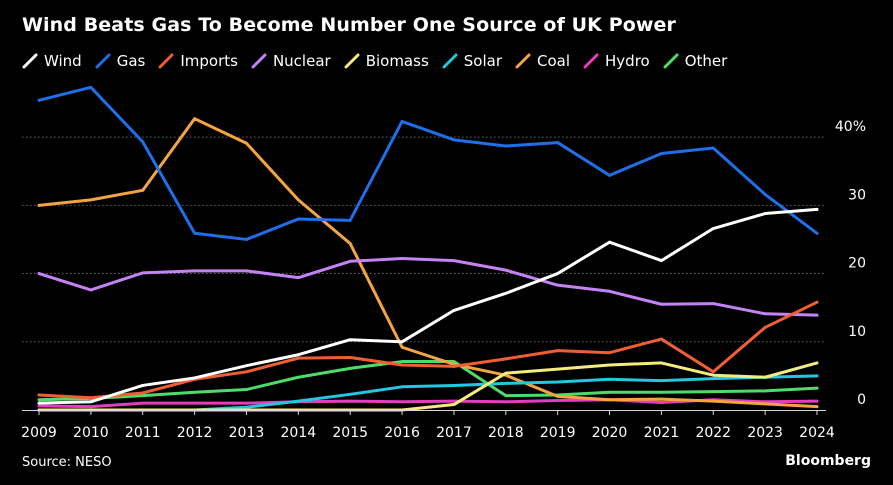  Describe the element at coordinates (350, 401) in the screenshot. I see `data-point-hydro-2015` at that location.